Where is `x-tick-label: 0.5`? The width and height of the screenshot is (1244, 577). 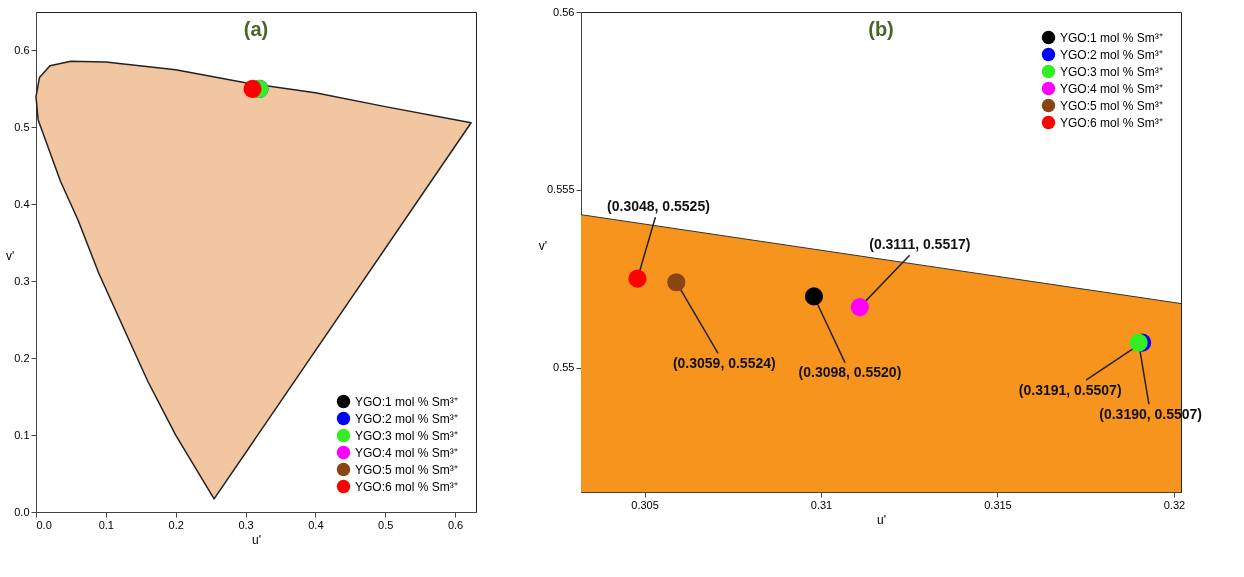
x-tick-label: 0.5 is located at coordinates (386, 524).